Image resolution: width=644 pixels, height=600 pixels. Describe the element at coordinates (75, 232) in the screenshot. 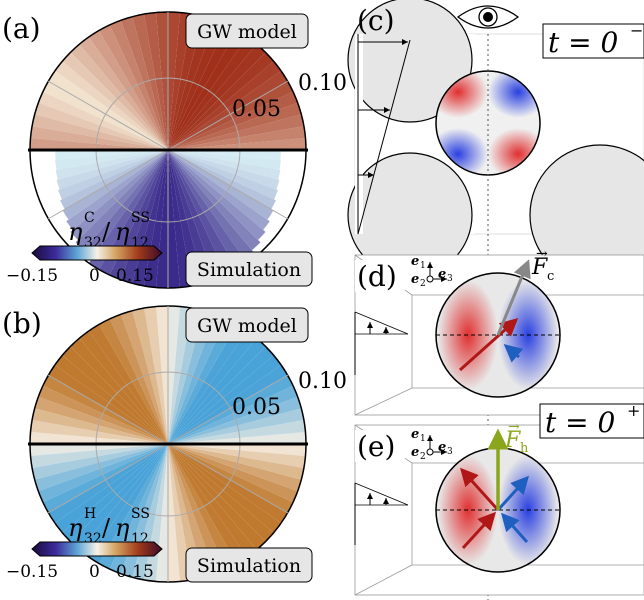

I see `colorbar-a-eta: η` at that location.